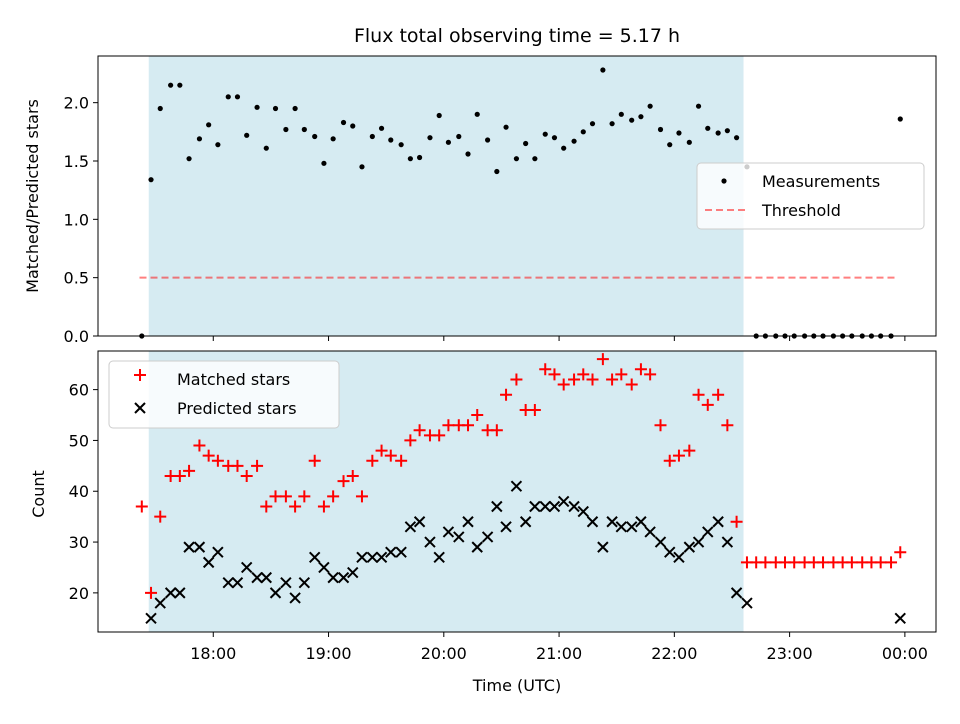 The height and width of the screenshot is (724, 960). What do you see at coordinates (328, 653) in the screenshot?
I see `x-tick-label: 19:00` at bounding box center [328, 653].